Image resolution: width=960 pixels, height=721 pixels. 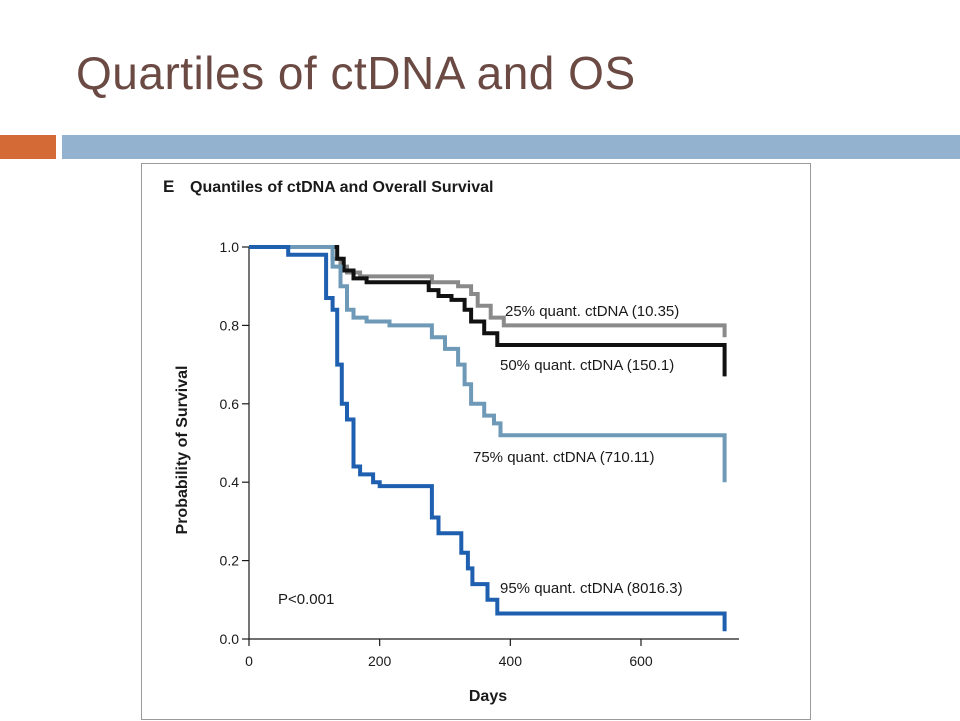 What do you see at coordinates (230, 247) in the screenshot?
I see `y-tick-label: 1.0` at bounding box center [230, 247].